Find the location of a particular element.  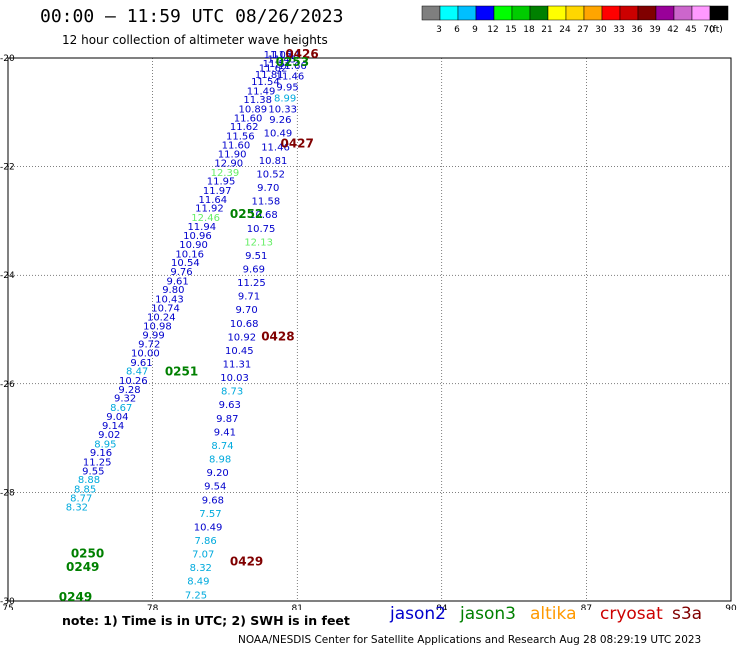

legend-tick-label: 39 is located at coordinates (655, 30).